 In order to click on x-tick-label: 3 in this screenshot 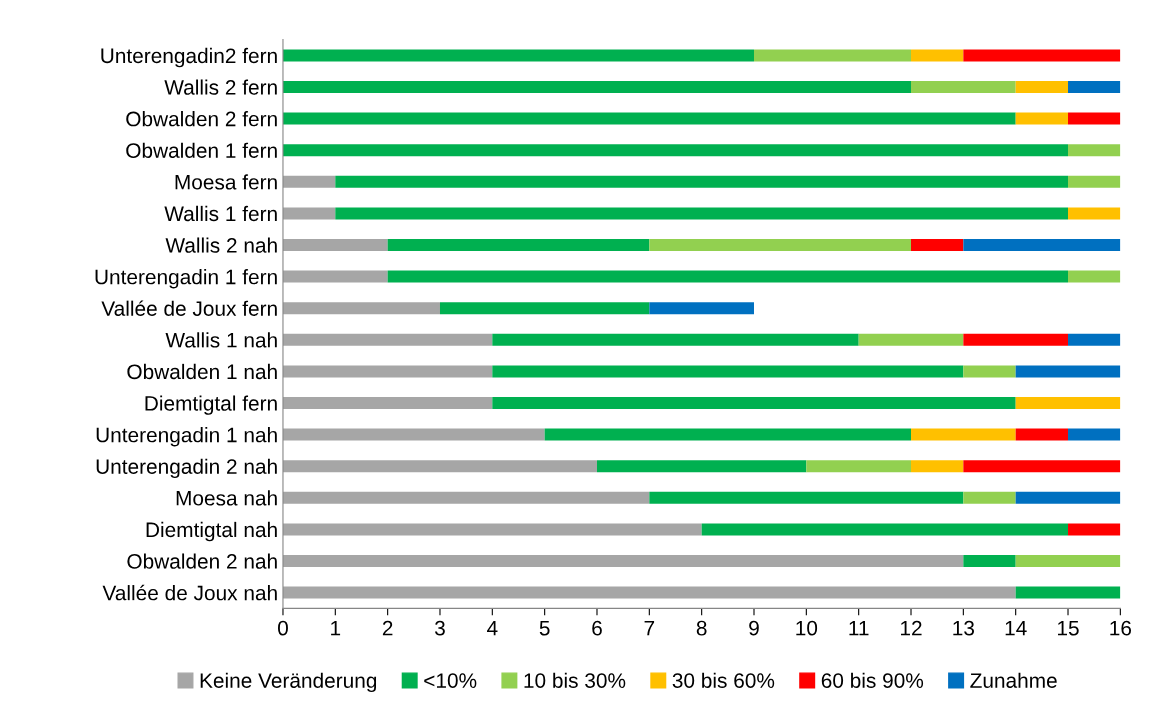, I will do `click(439, 628)`.